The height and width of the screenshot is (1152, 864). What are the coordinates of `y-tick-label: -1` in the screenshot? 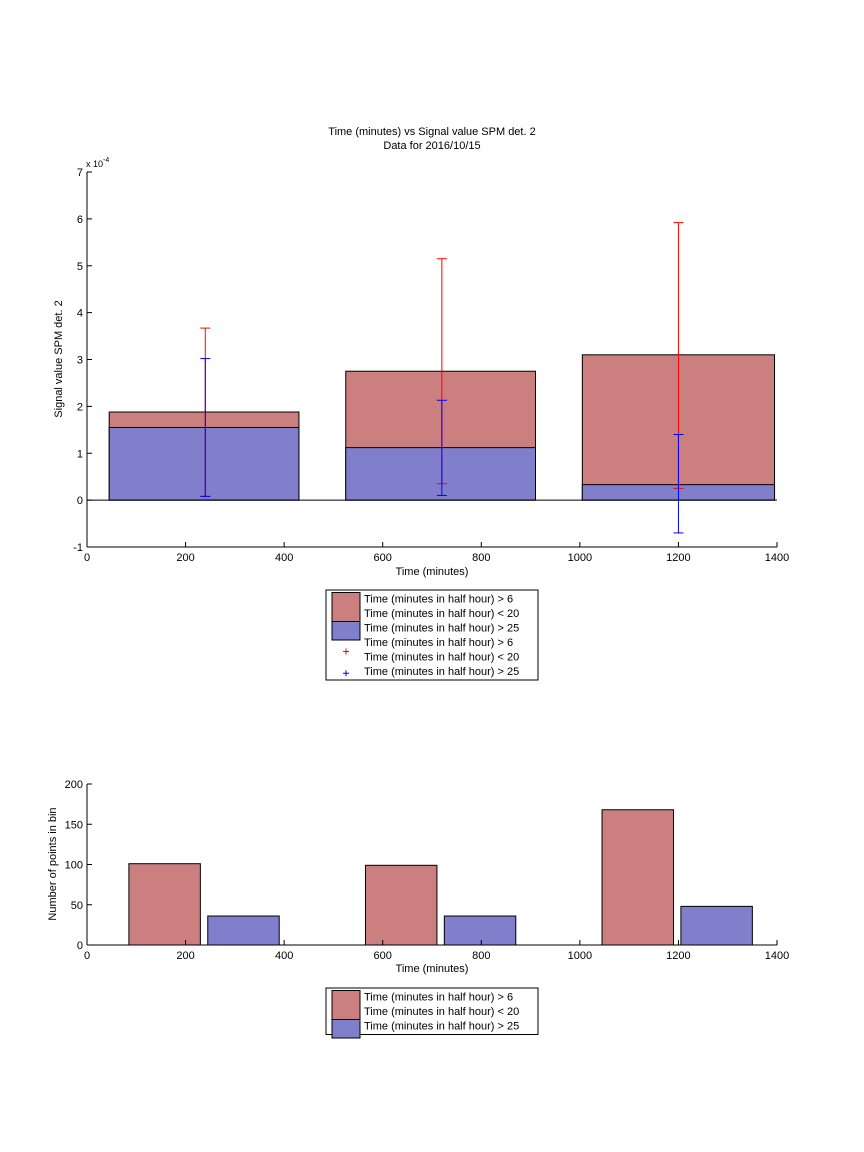 It's located at (78, 548).